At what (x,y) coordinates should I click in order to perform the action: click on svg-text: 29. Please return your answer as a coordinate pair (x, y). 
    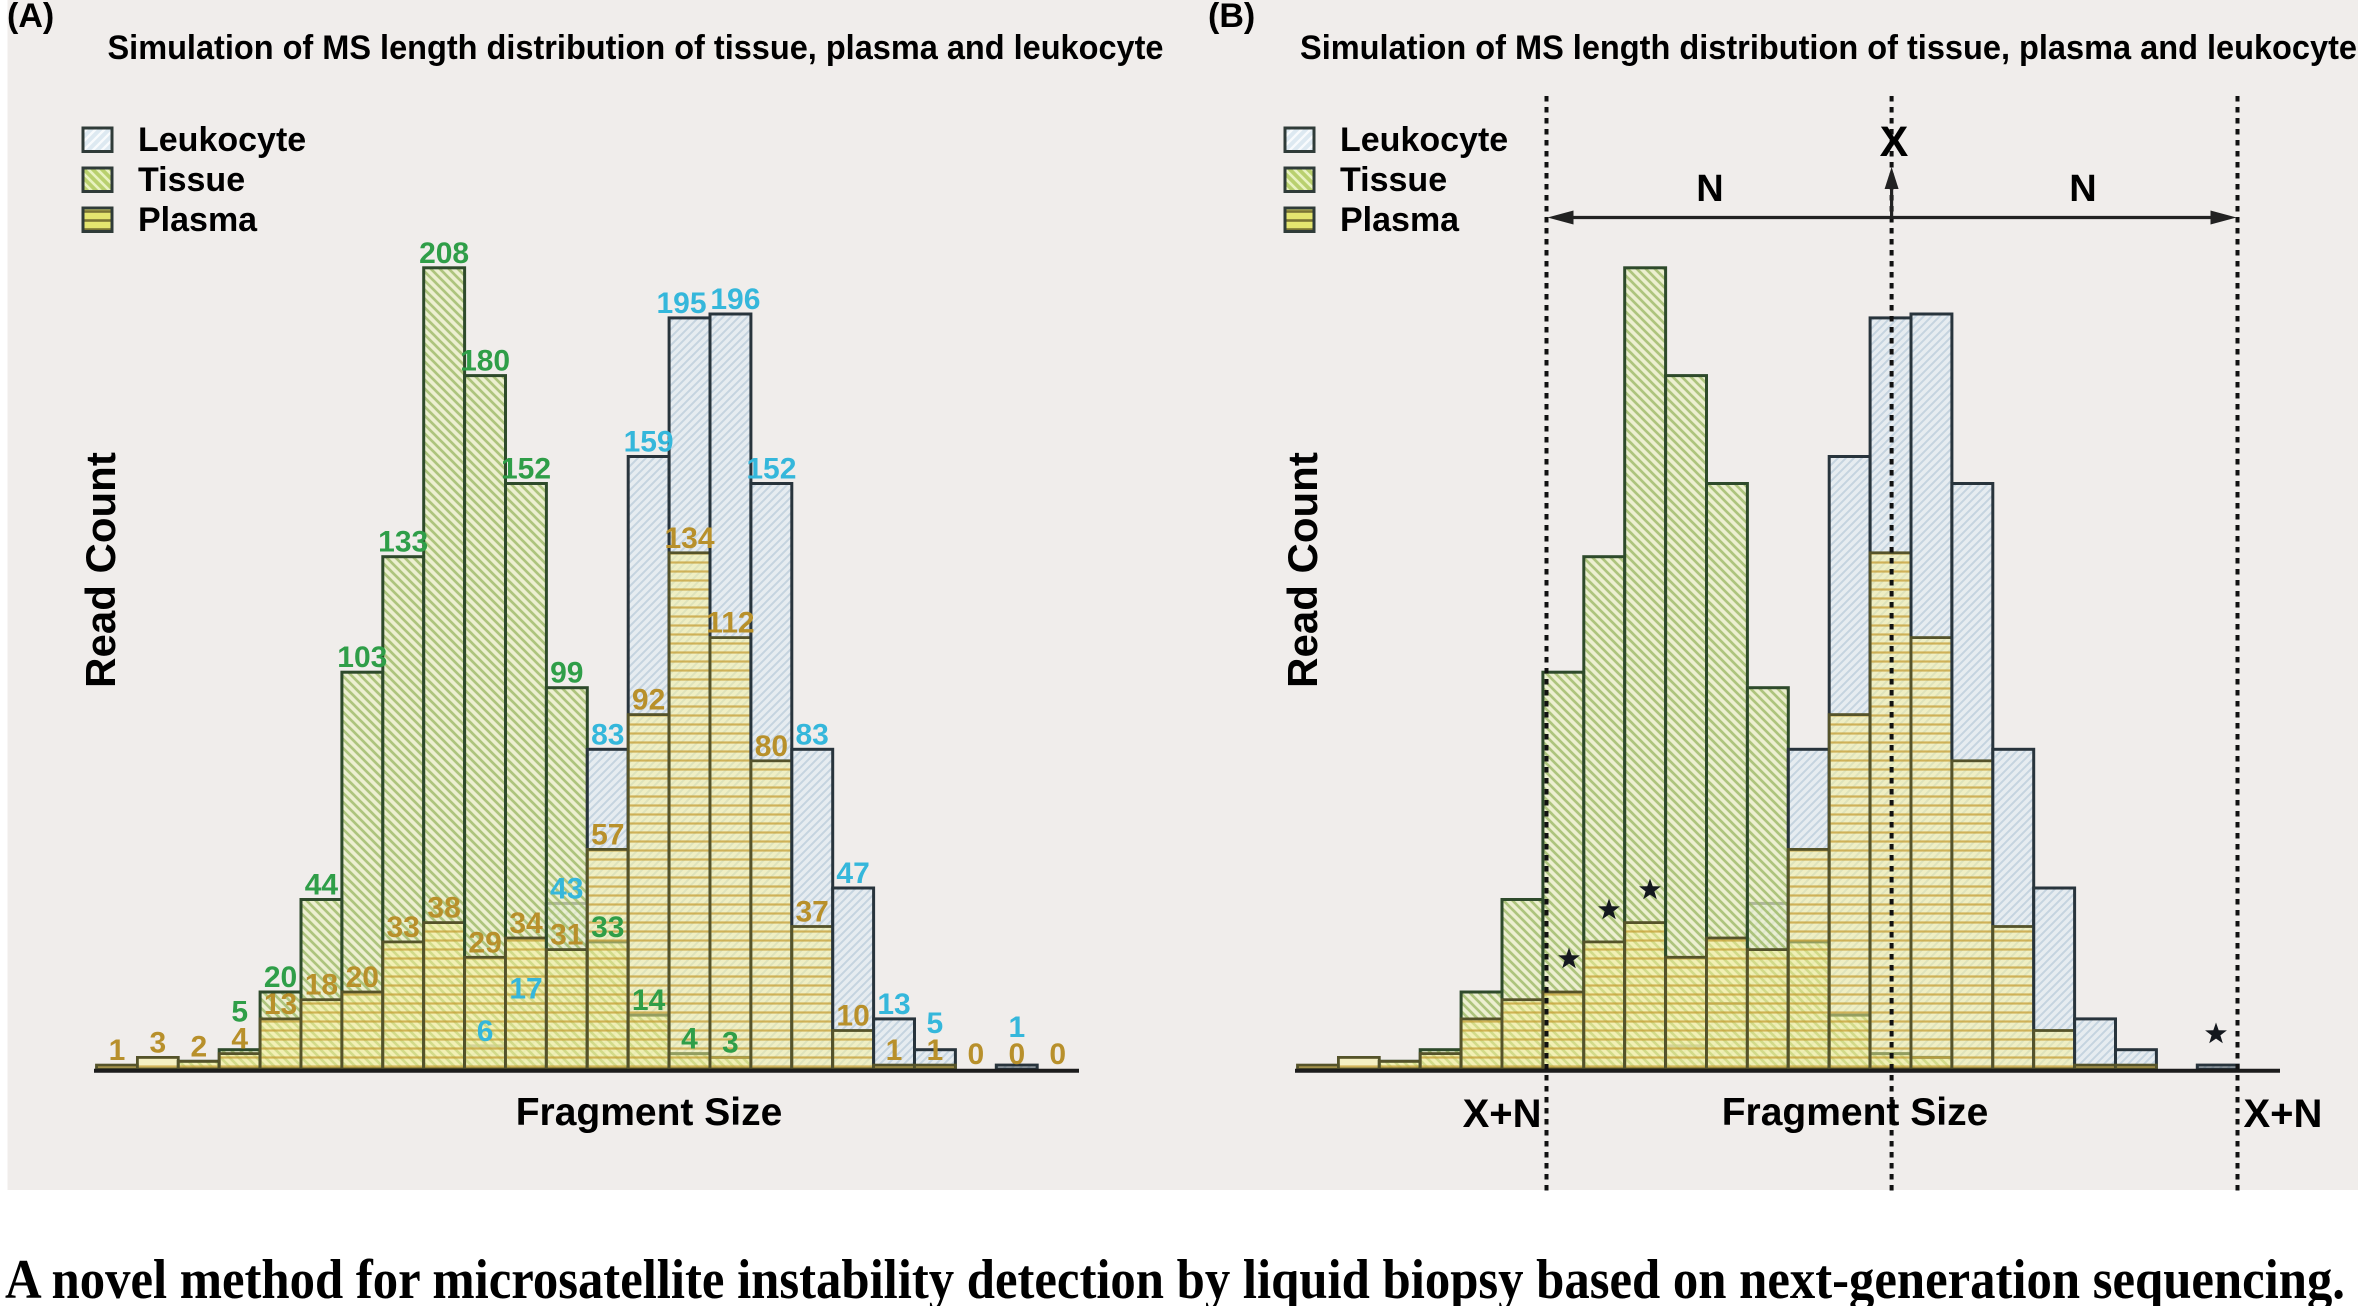
    Looking at the image, I should click on (484, 942).